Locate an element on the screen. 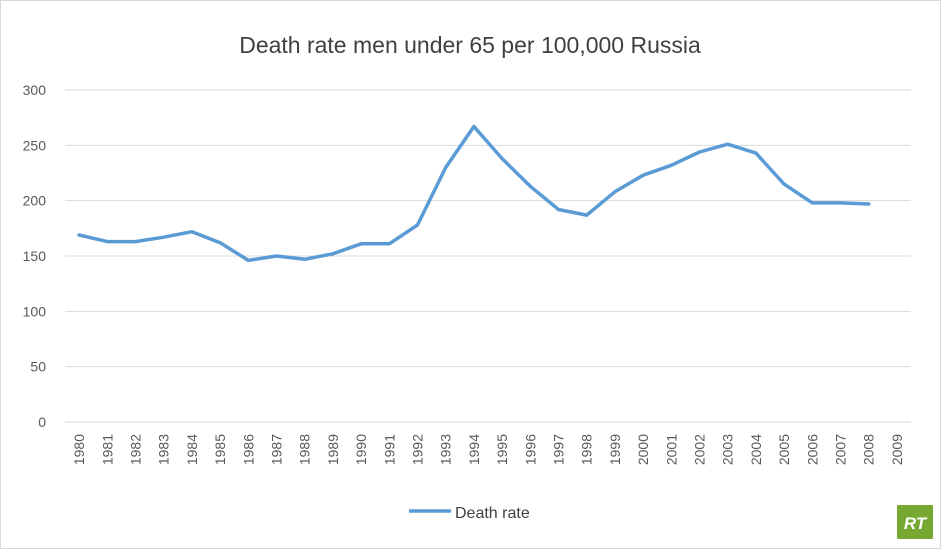  y-tick-label: 100 is located at coordinates (35, 311).